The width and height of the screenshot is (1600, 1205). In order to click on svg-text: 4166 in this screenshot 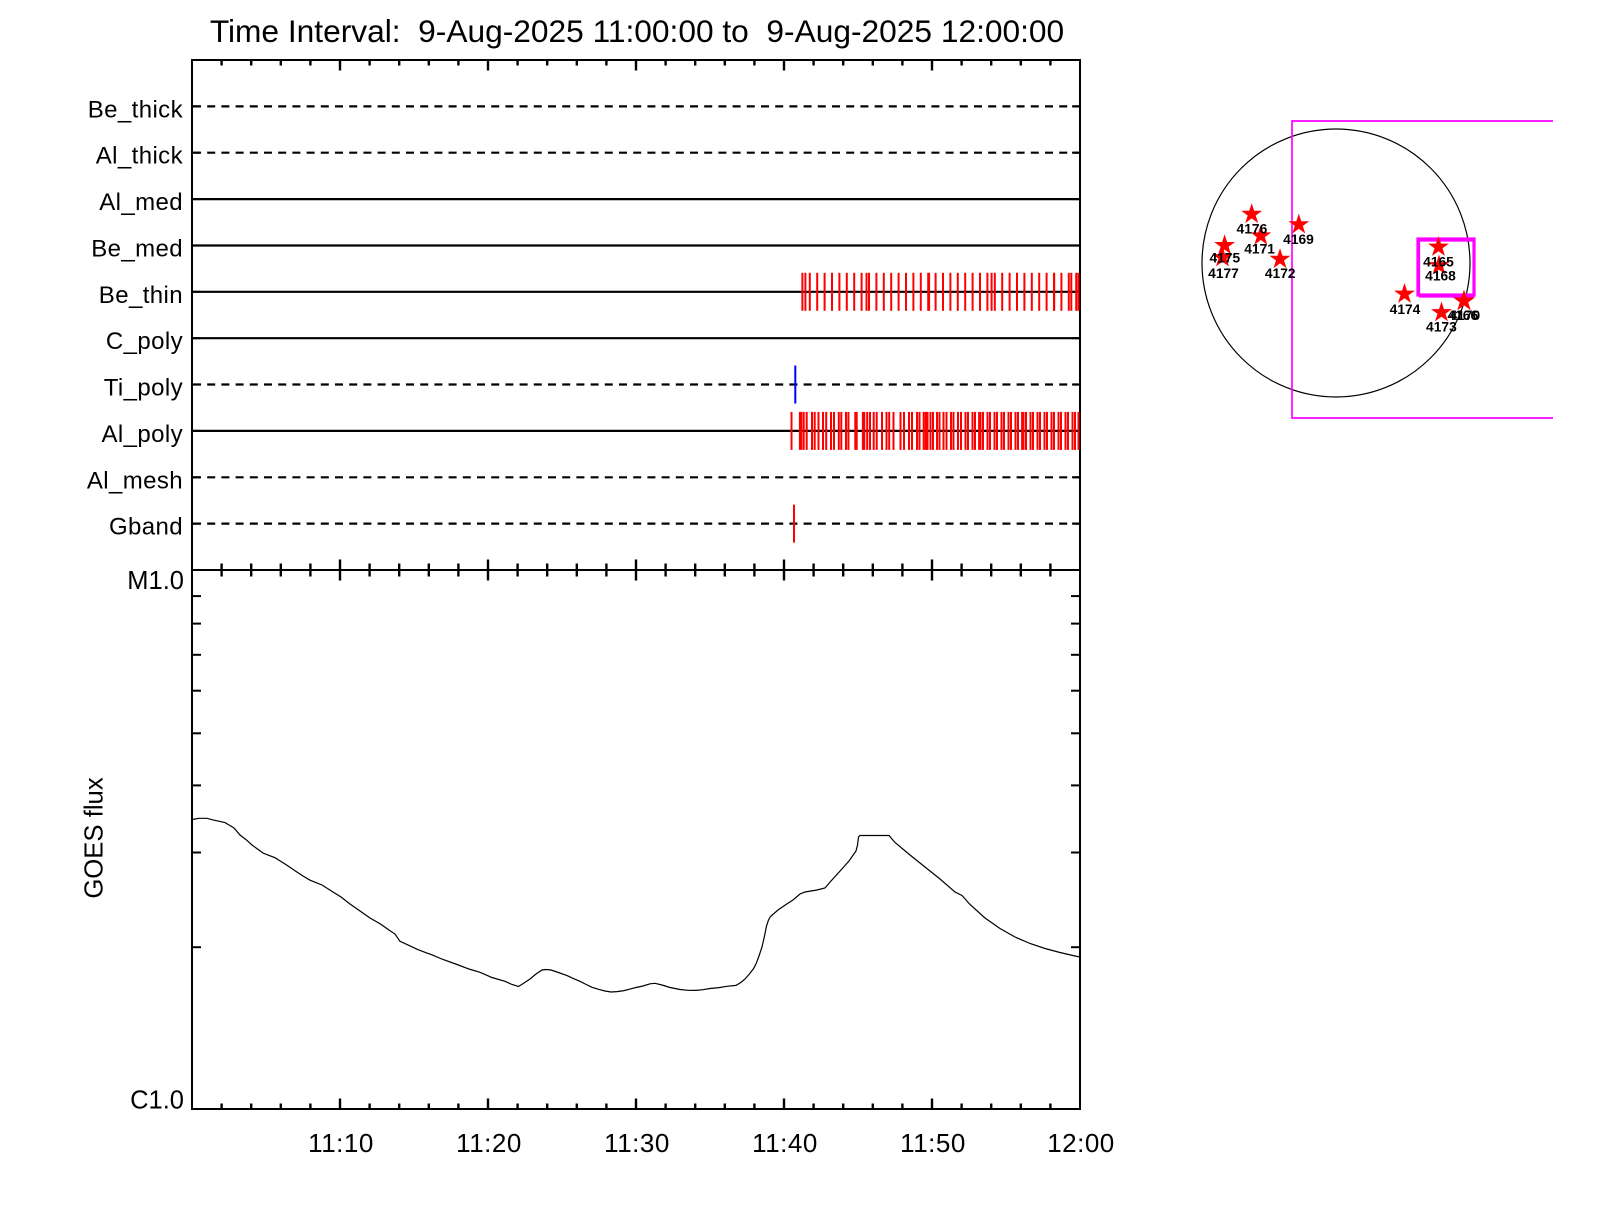, I will do `click(1462, 315)`.